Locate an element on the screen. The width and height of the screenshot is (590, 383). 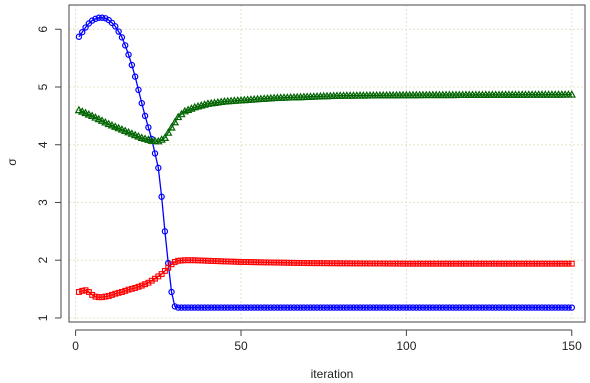
y-tick-label: 4 is located at coordinates (43, 144).